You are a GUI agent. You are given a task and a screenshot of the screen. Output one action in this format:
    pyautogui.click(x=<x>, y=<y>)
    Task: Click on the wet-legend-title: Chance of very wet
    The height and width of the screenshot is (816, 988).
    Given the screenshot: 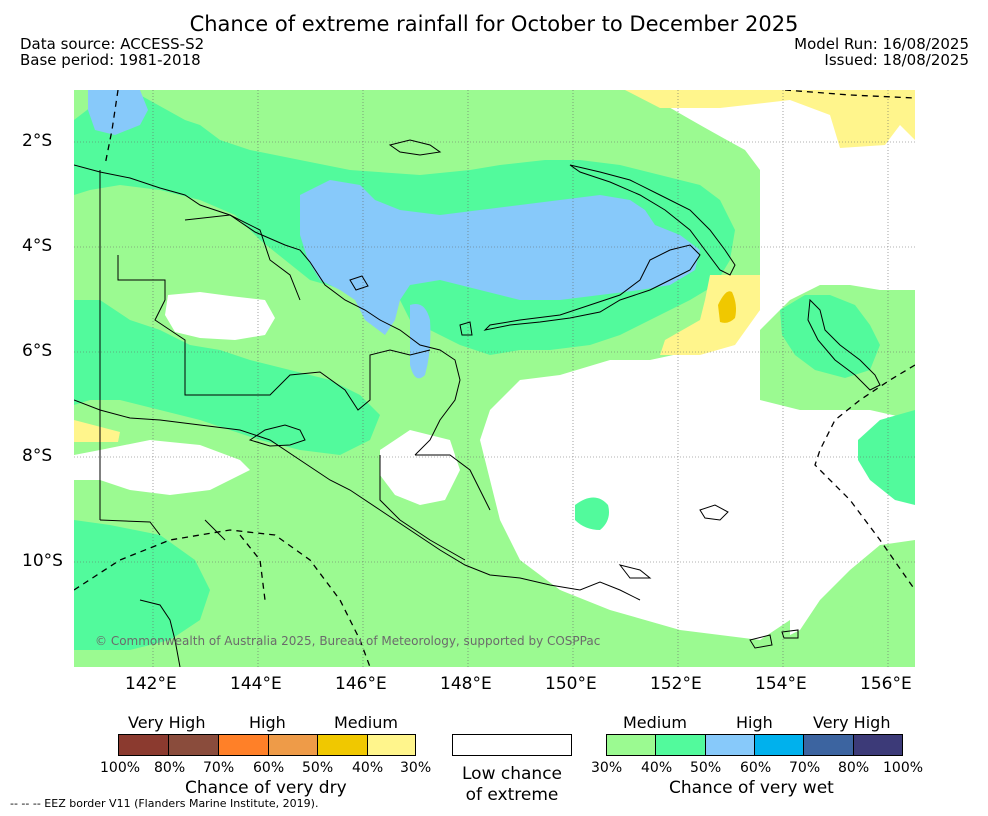 What is the action you would take?
    pyautogui.click(x=751, y=788)
    